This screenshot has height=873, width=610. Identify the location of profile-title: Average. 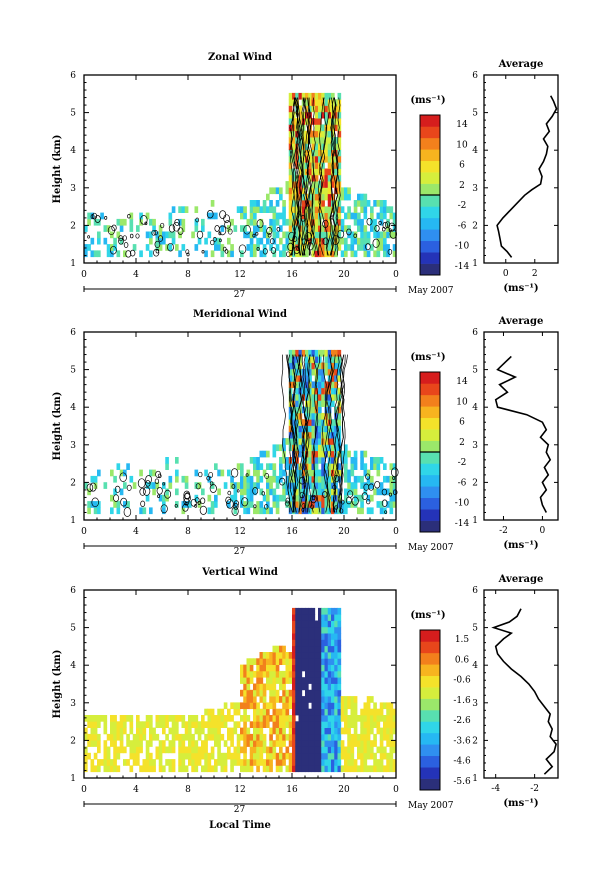
(521, 579).